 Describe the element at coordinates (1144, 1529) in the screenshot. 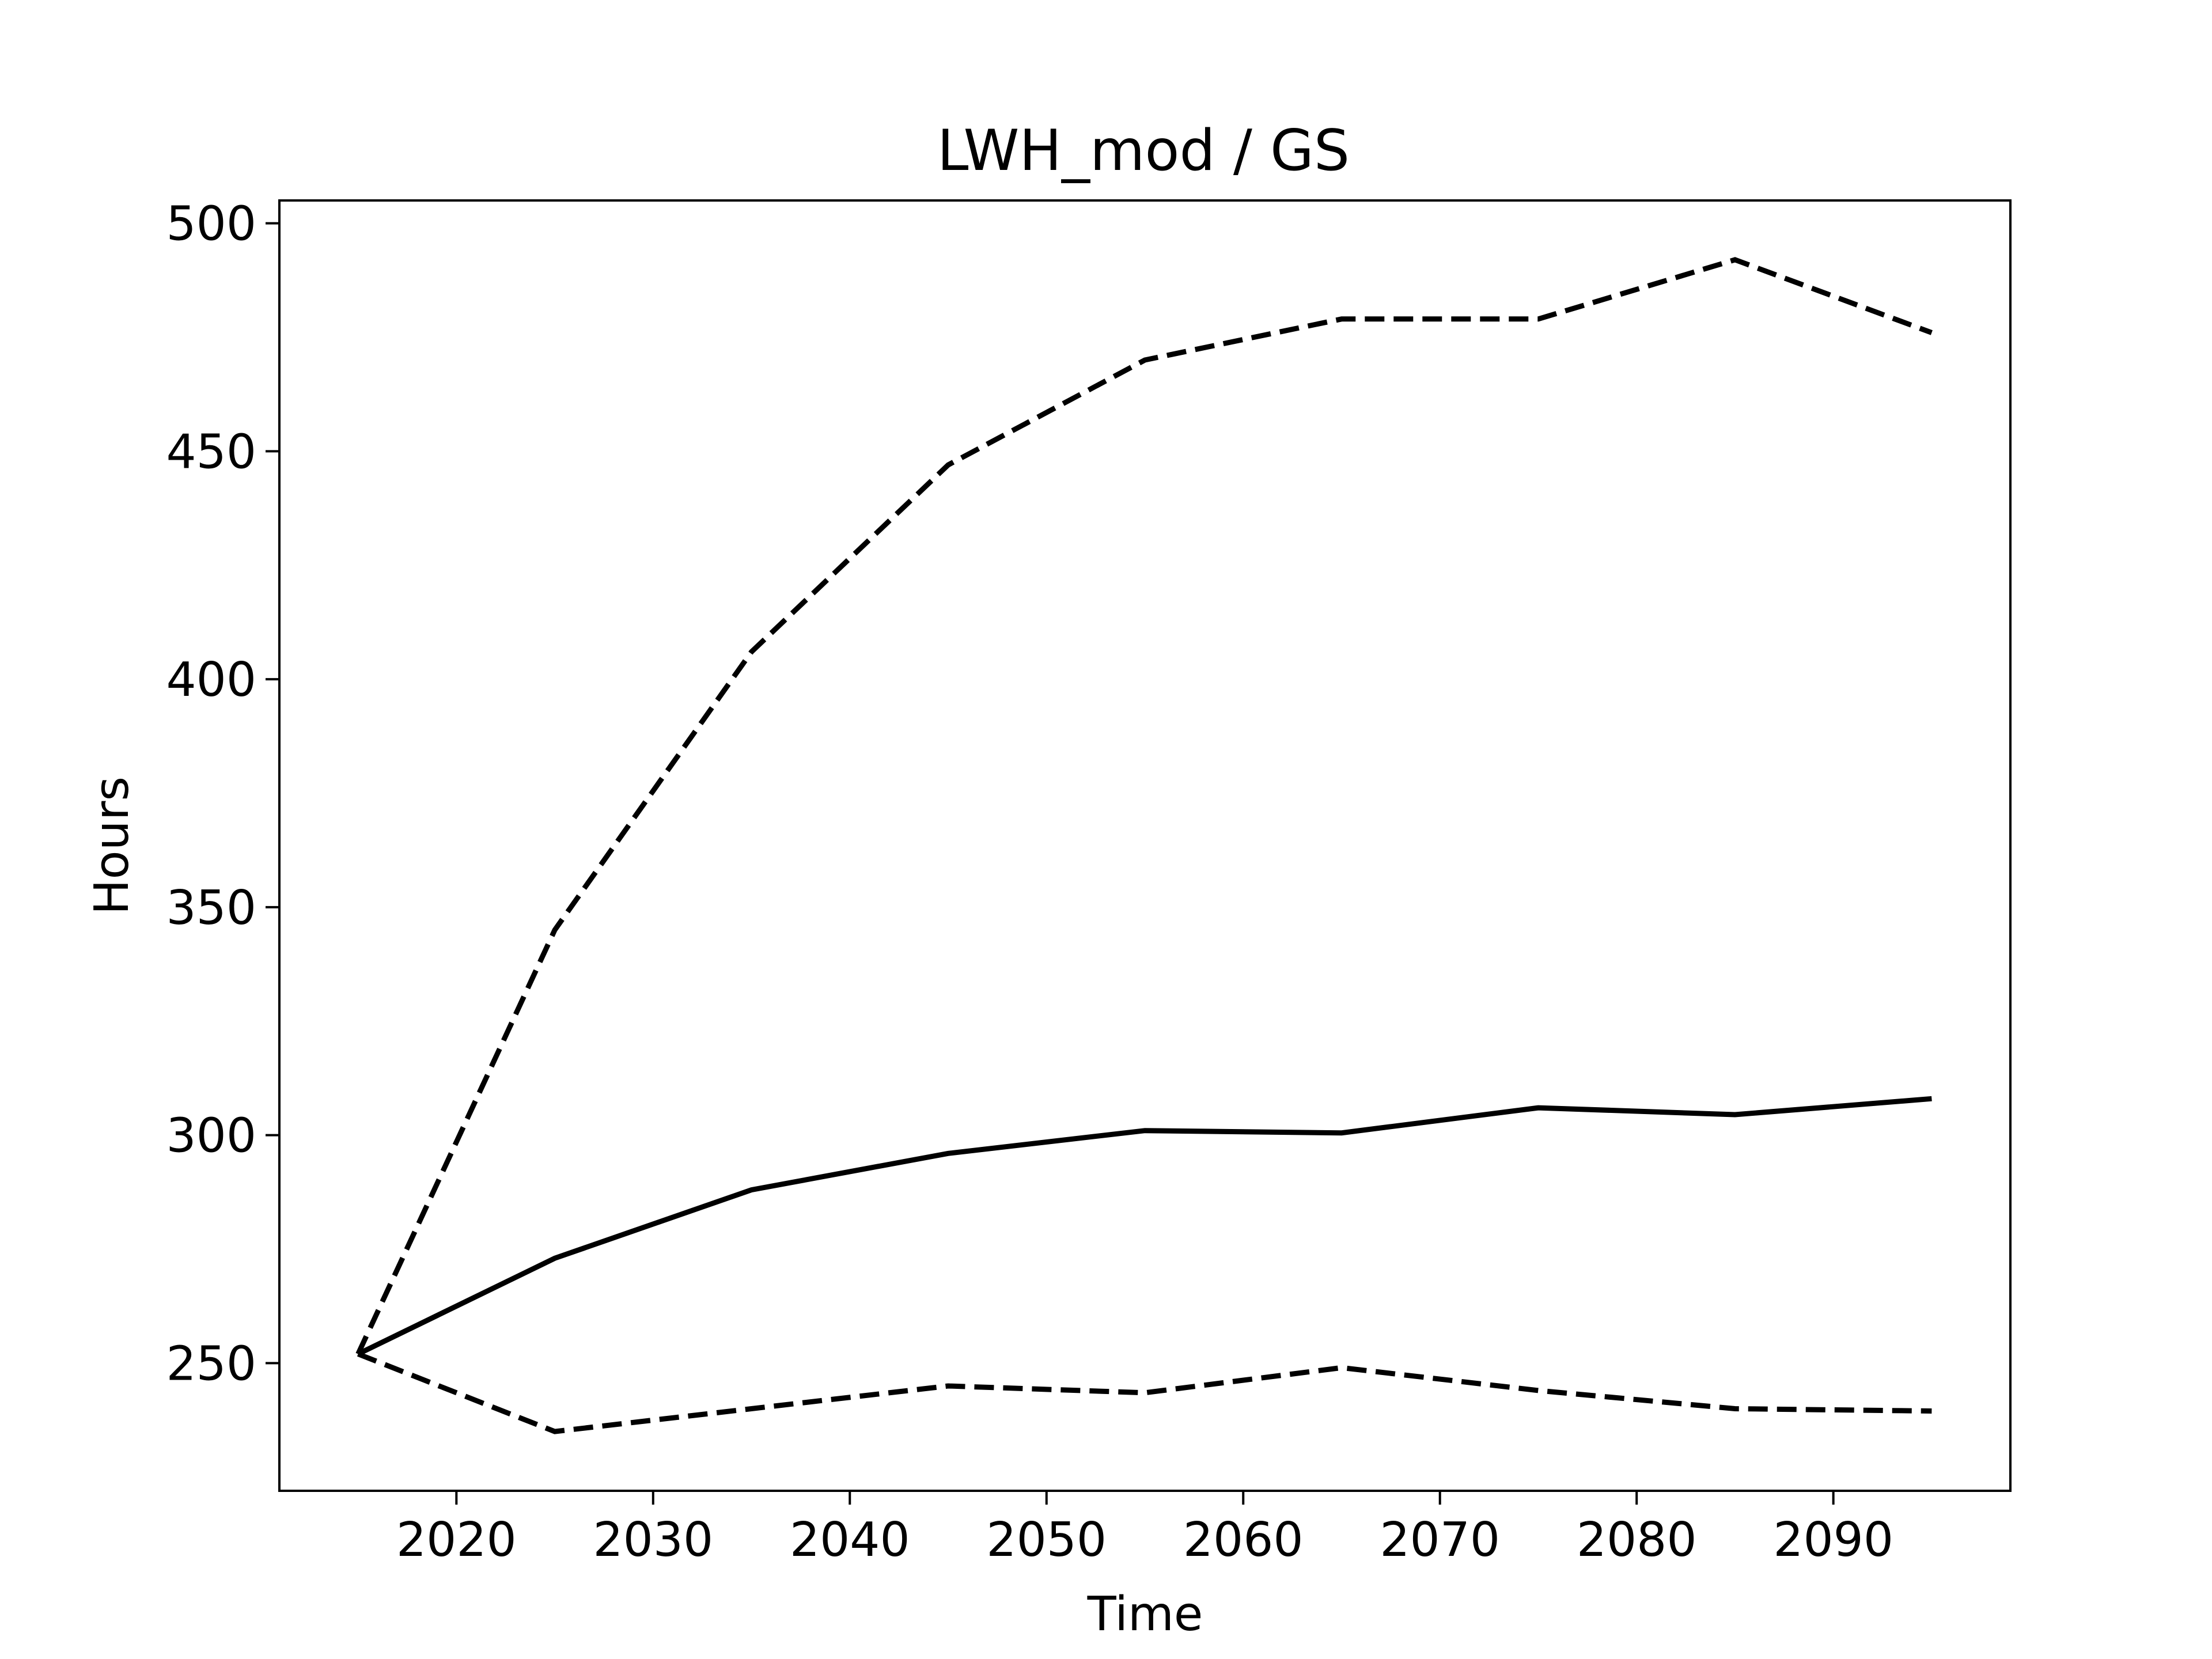

I see `x-axis: 2020 2030 2040 2050 2060 2070 2080 2090` at that location.